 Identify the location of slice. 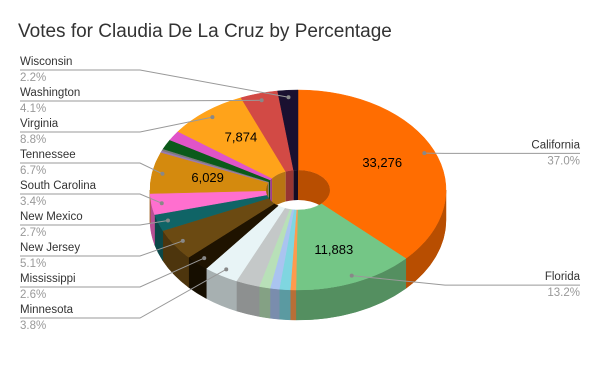
(351, 247).